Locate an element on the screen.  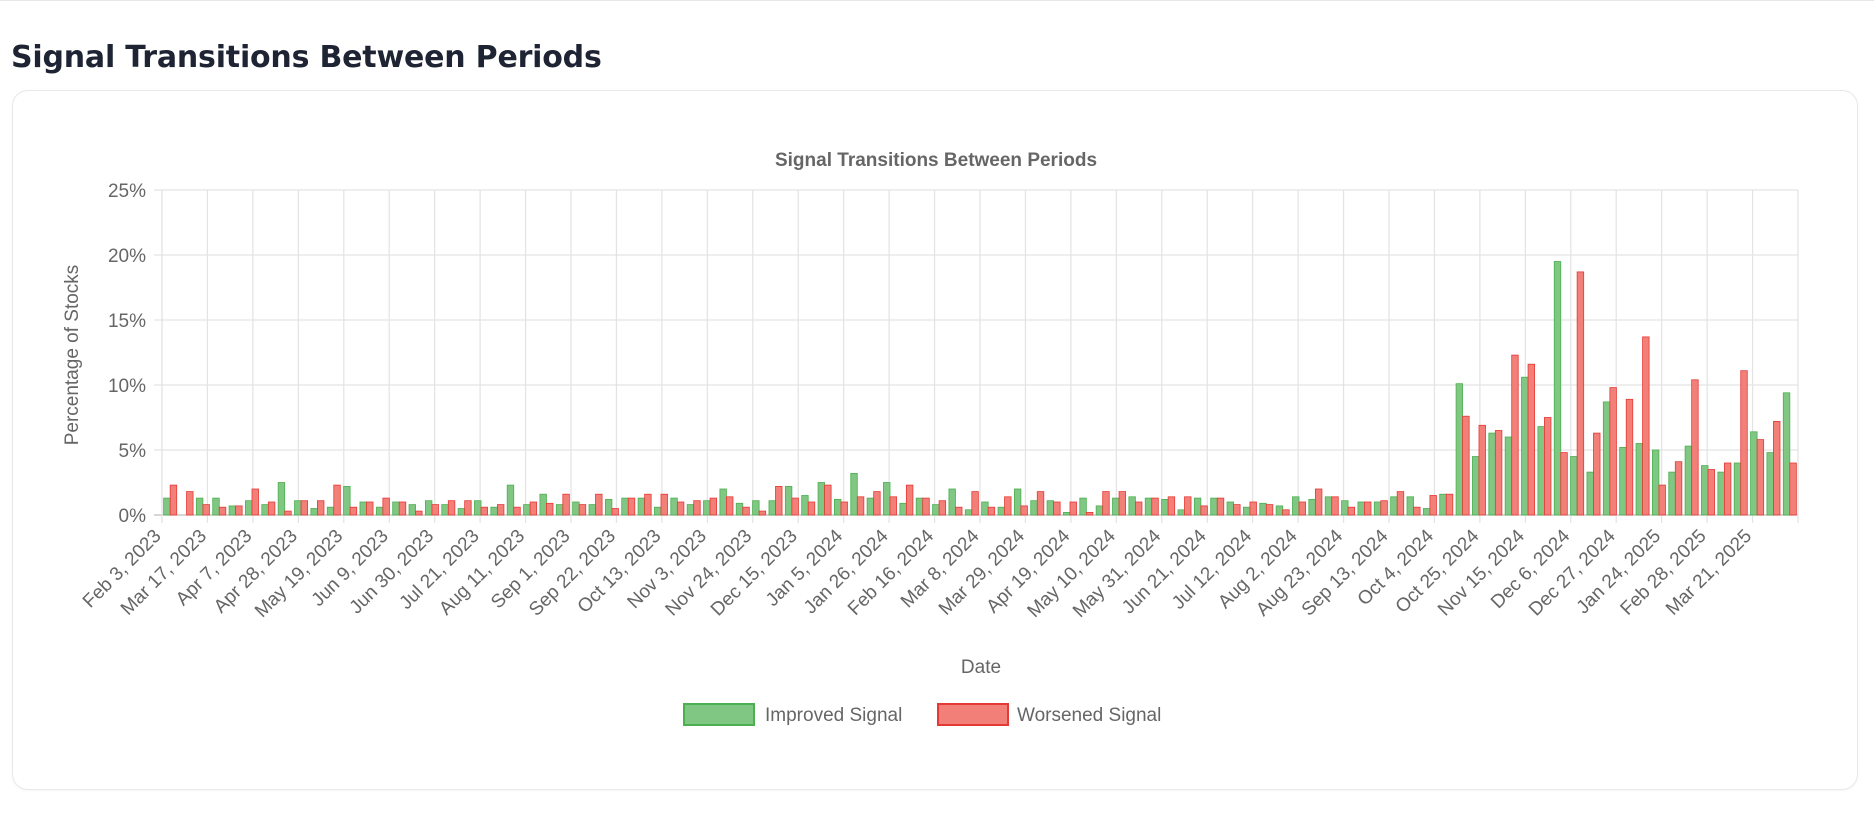
legend-item-worsened: Worsened Signal is located at coordinates (1049, 714).